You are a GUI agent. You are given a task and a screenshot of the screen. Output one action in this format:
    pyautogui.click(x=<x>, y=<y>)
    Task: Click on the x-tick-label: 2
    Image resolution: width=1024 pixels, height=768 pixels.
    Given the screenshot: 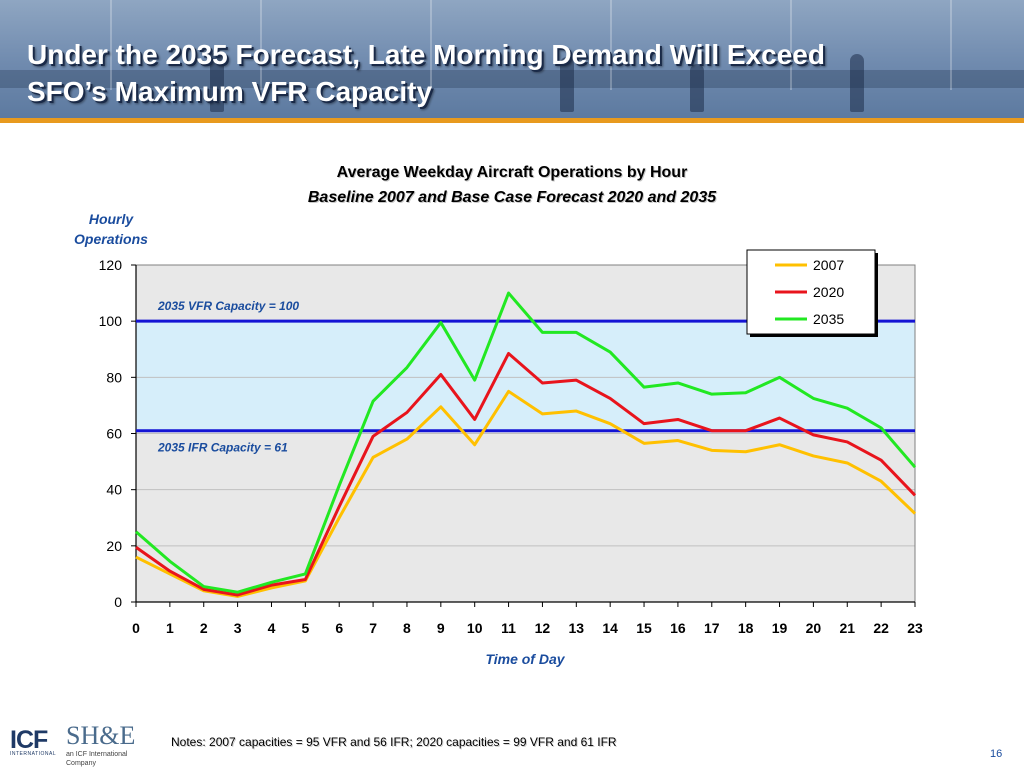 What is the action you would take?
    pyautogui.click(x=204, y=628)
    